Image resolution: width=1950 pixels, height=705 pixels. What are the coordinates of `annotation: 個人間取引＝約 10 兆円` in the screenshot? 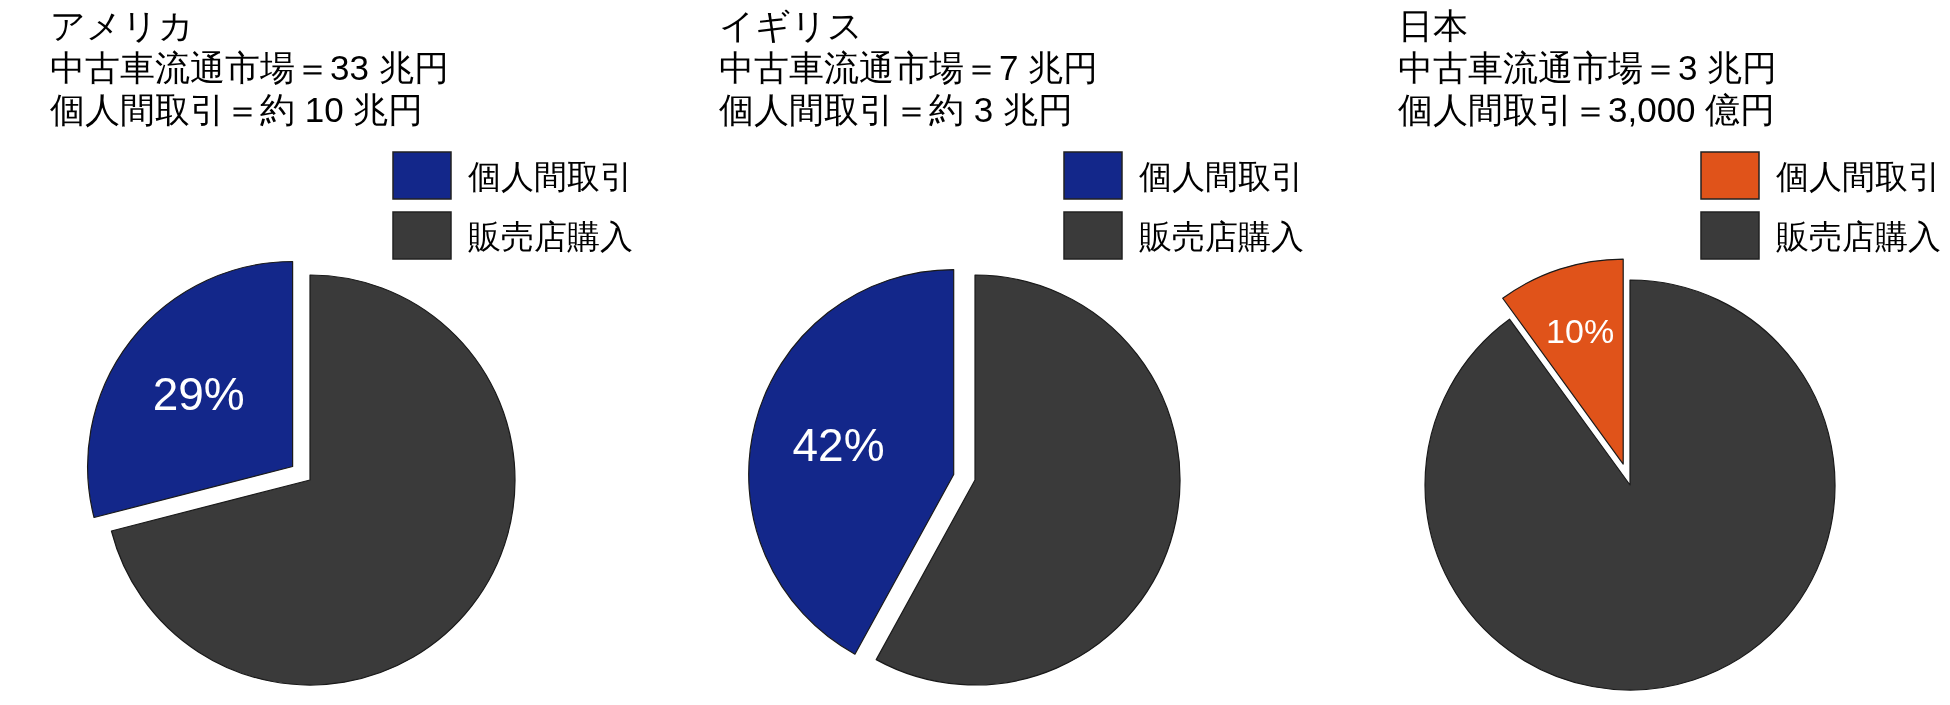 It's located at (237, 109).